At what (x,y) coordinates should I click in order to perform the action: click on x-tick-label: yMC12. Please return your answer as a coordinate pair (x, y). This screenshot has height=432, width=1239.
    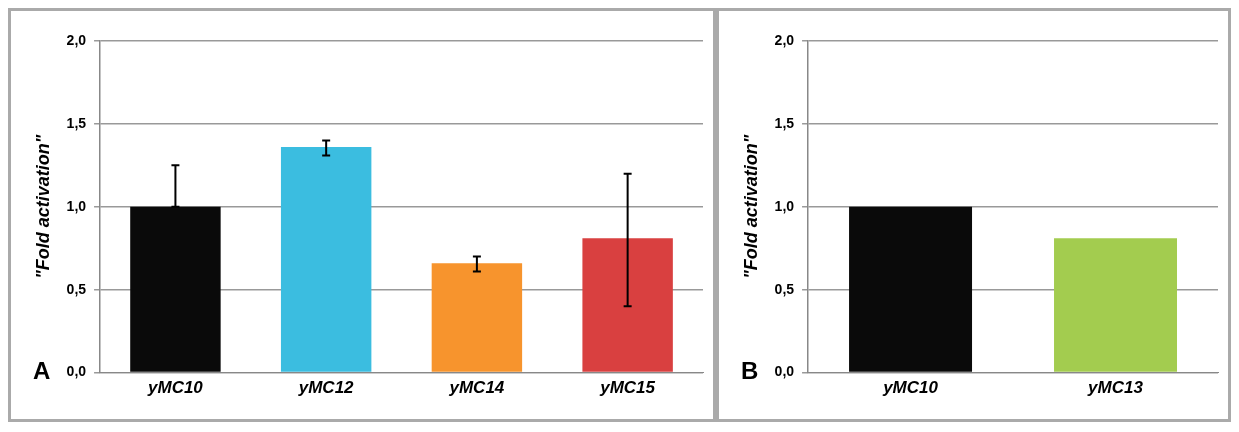
    Looking at the image, I should click on (326, 388).